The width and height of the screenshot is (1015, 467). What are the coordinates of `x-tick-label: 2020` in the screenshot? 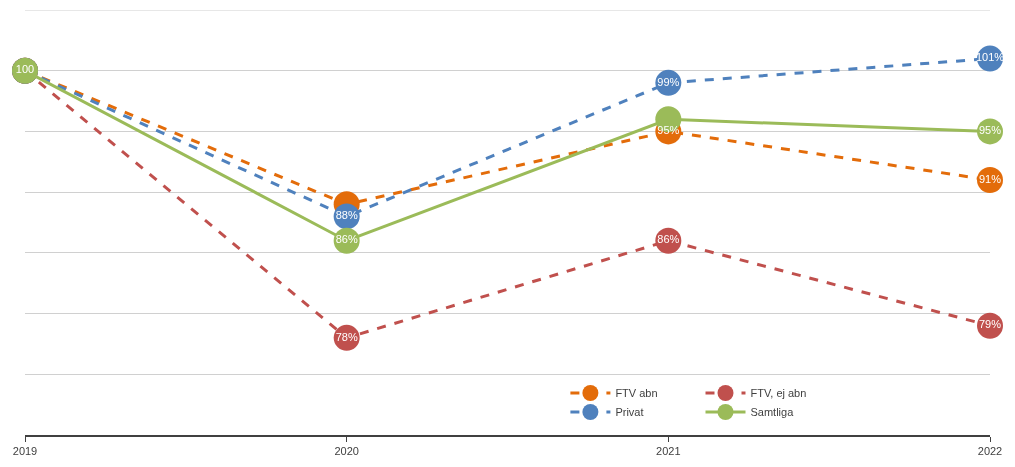 It's located at (346, 450).